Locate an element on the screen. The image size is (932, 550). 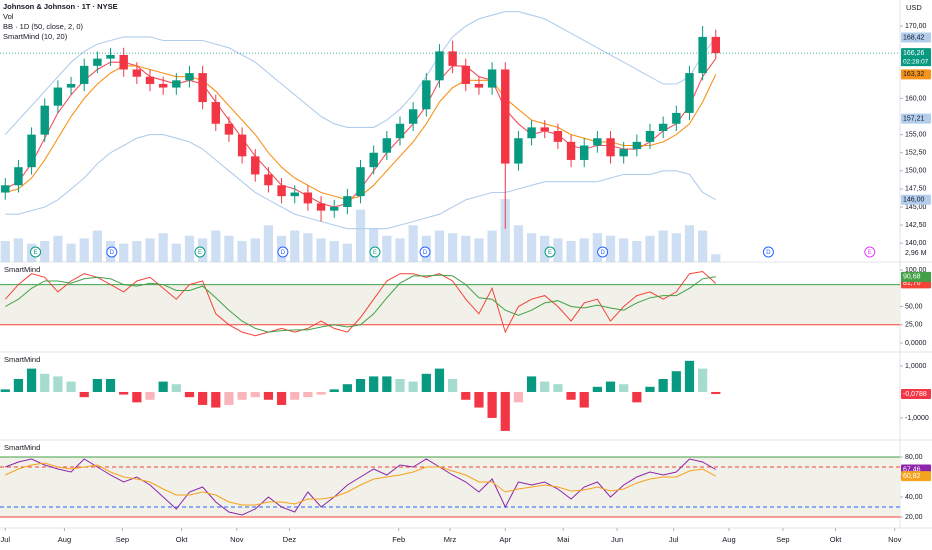
y-tick-label: 25,00 is located at coordinates (914, 325).